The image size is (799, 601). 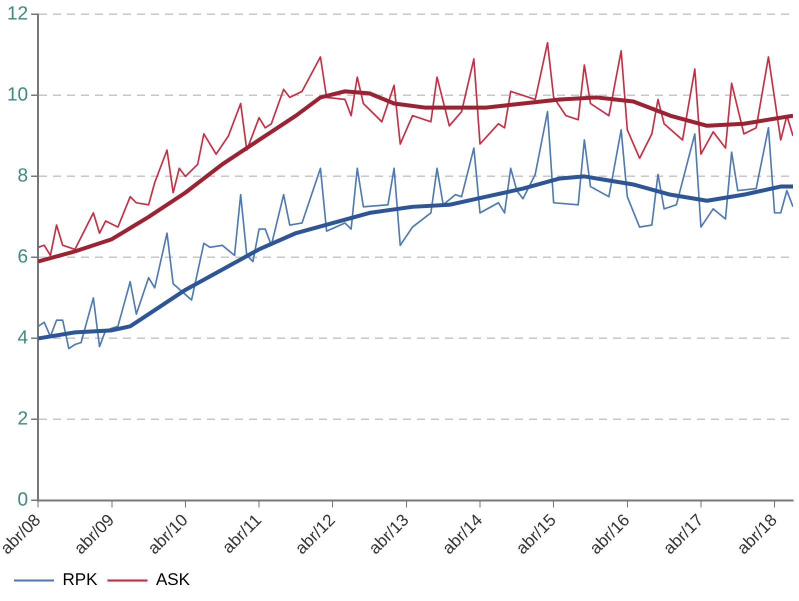 What do you see at coordinates (23, 257) in the screenshot?
I see `y-tick-label: 6` at bounding box center [23, 257].